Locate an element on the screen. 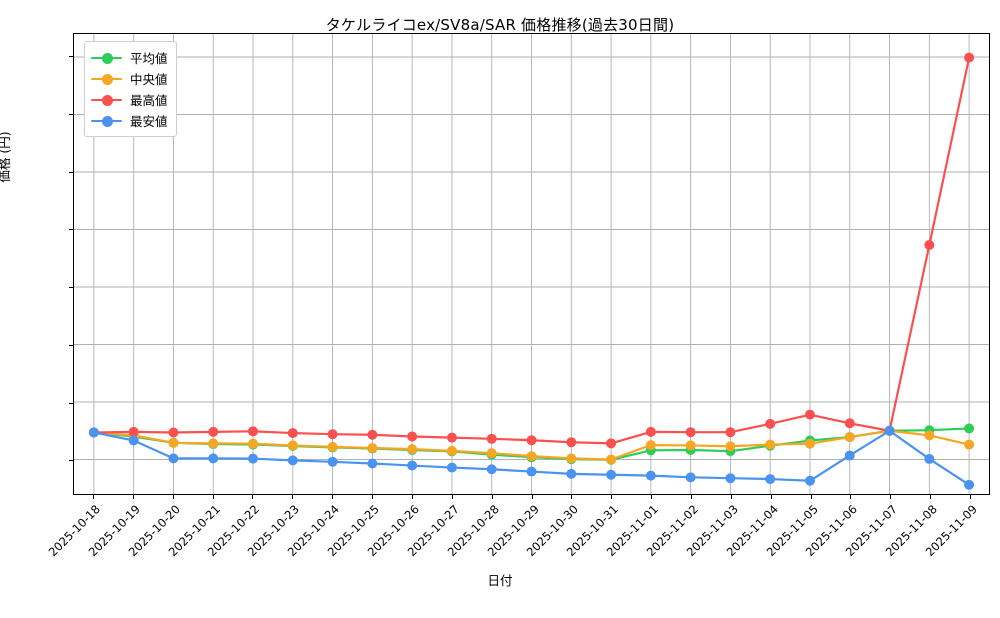 Image resolution: width=1000 pixels, height=618 pixels. legend-item-0: 平均値 is located at coordinates (129, 57).